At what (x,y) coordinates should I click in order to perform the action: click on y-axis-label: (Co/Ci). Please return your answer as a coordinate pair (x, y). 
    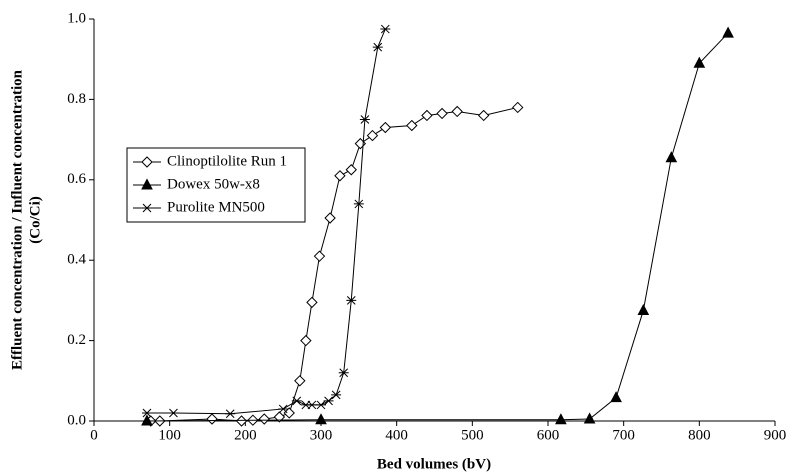
    Looking at the image, I should click on (35, 220).